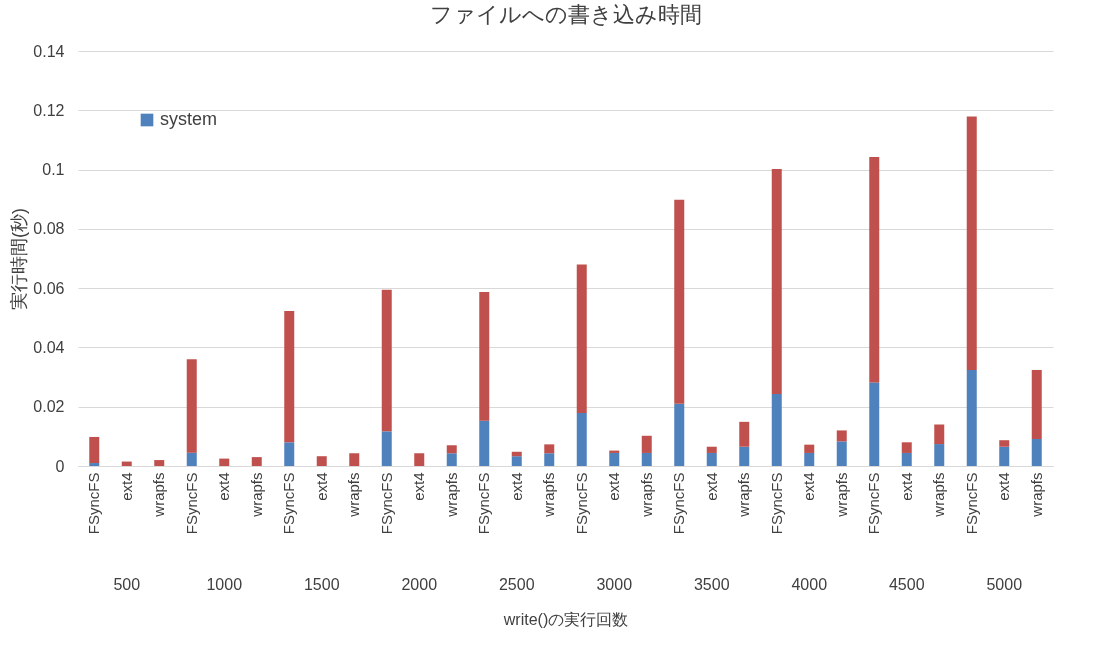  What do you see at coordinates (53, 170) in the screenshot?
I see `y-tick-label: 0.1` at bounding box center [53, 170].